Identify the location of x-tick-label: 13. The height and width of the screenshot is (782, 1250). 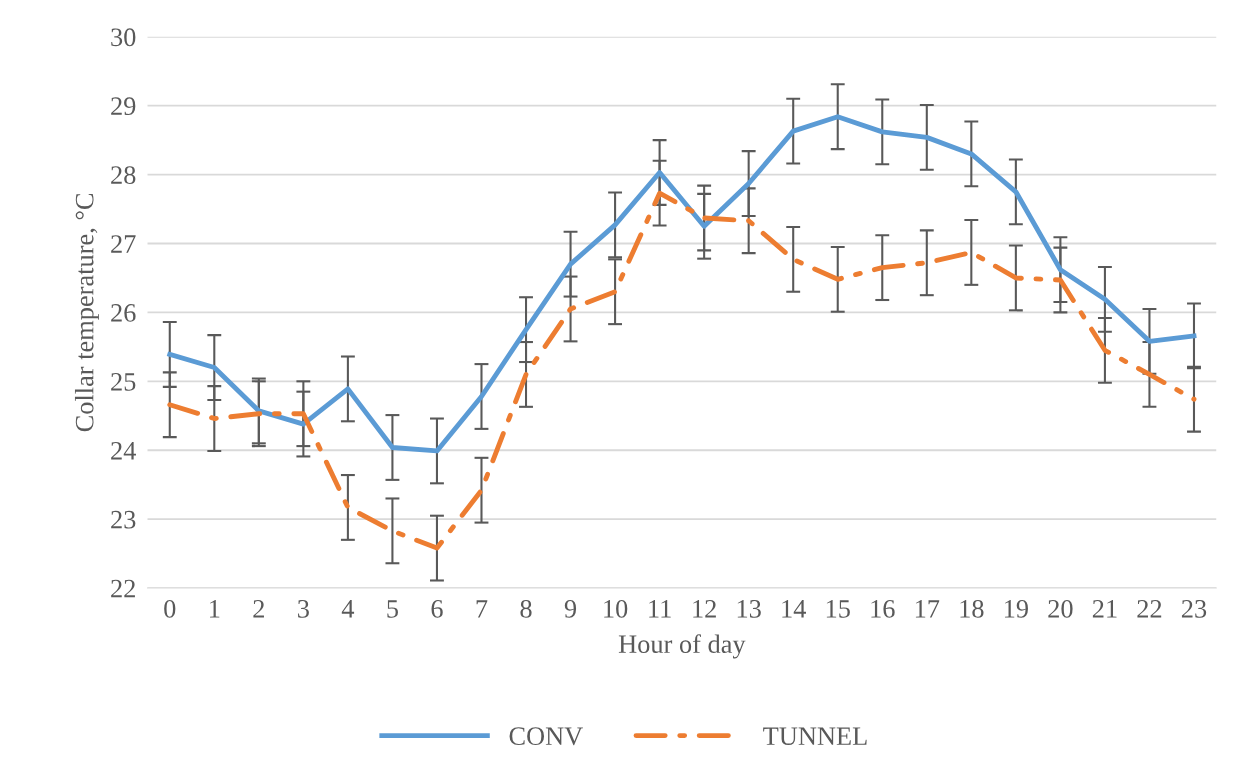
(749, 609).